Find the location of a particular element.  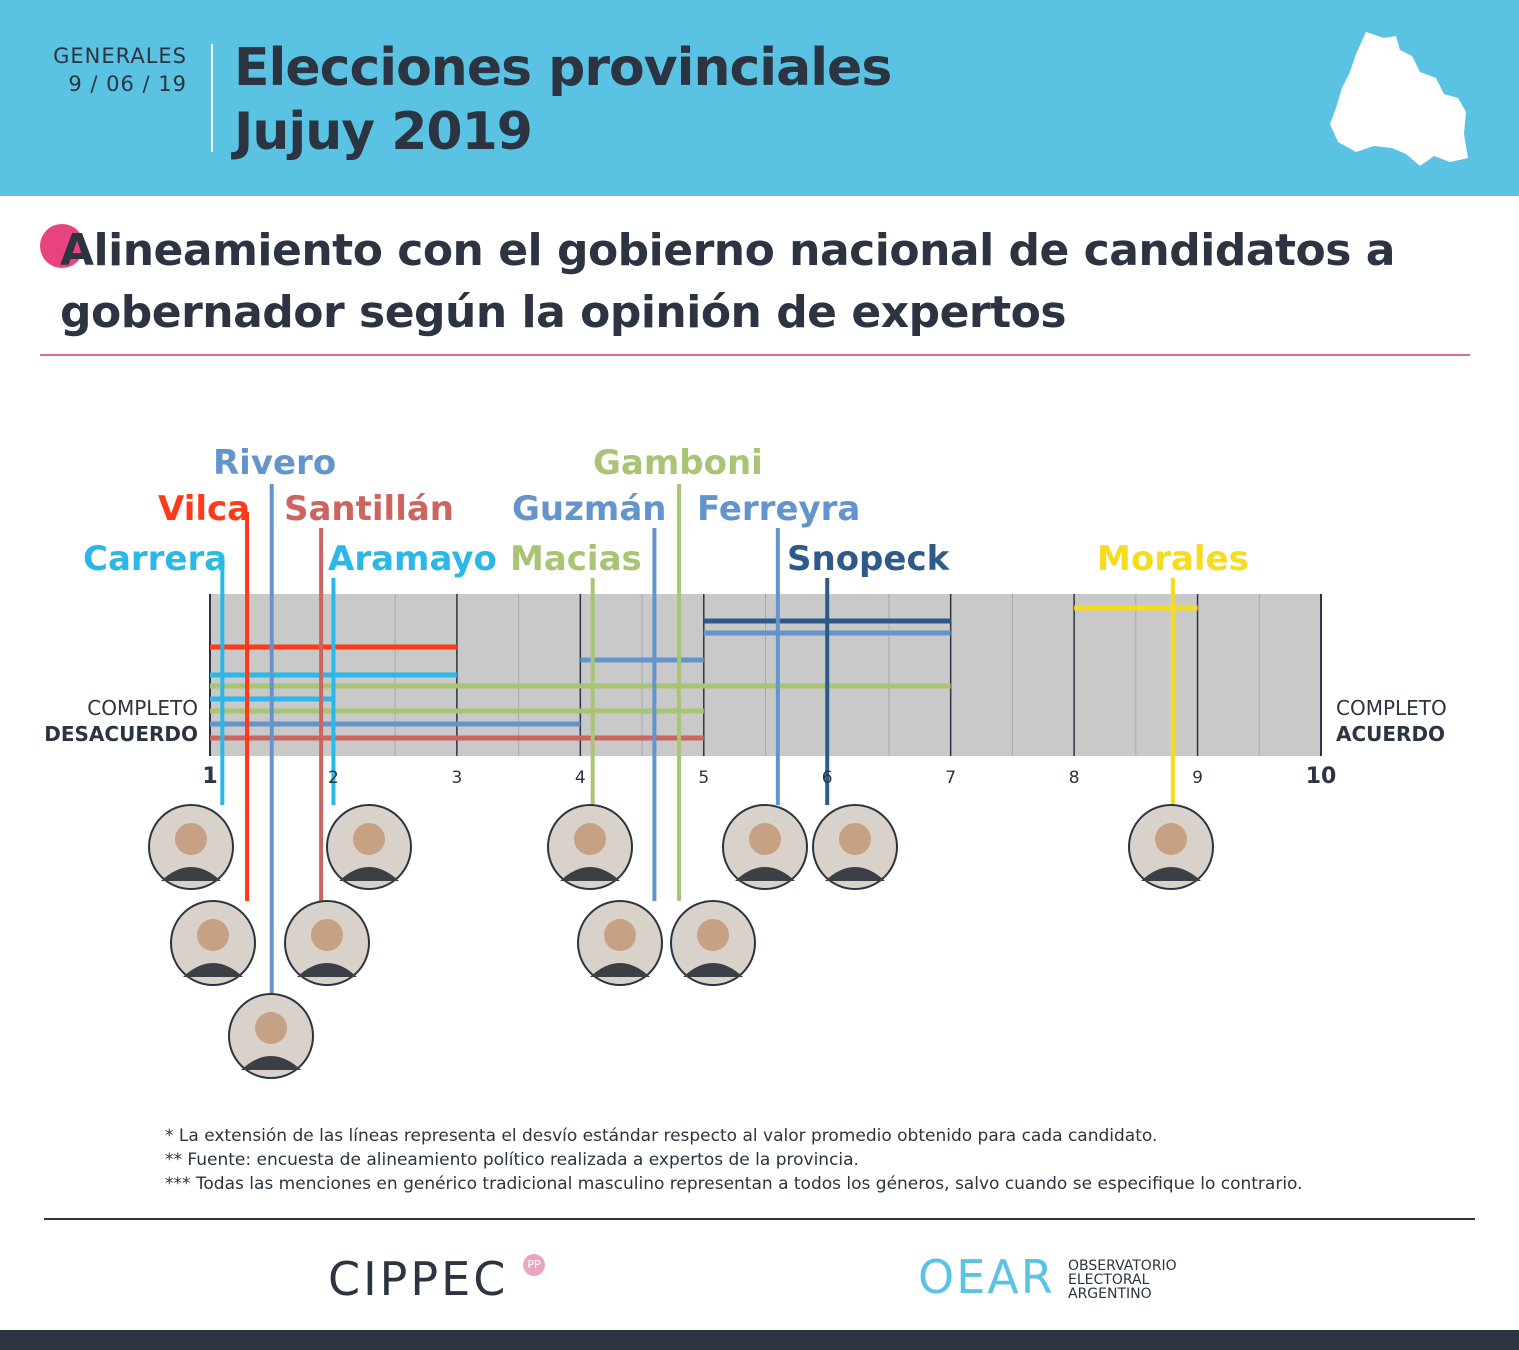

x-tick-label: 5 is located at coordinates (703, 778).